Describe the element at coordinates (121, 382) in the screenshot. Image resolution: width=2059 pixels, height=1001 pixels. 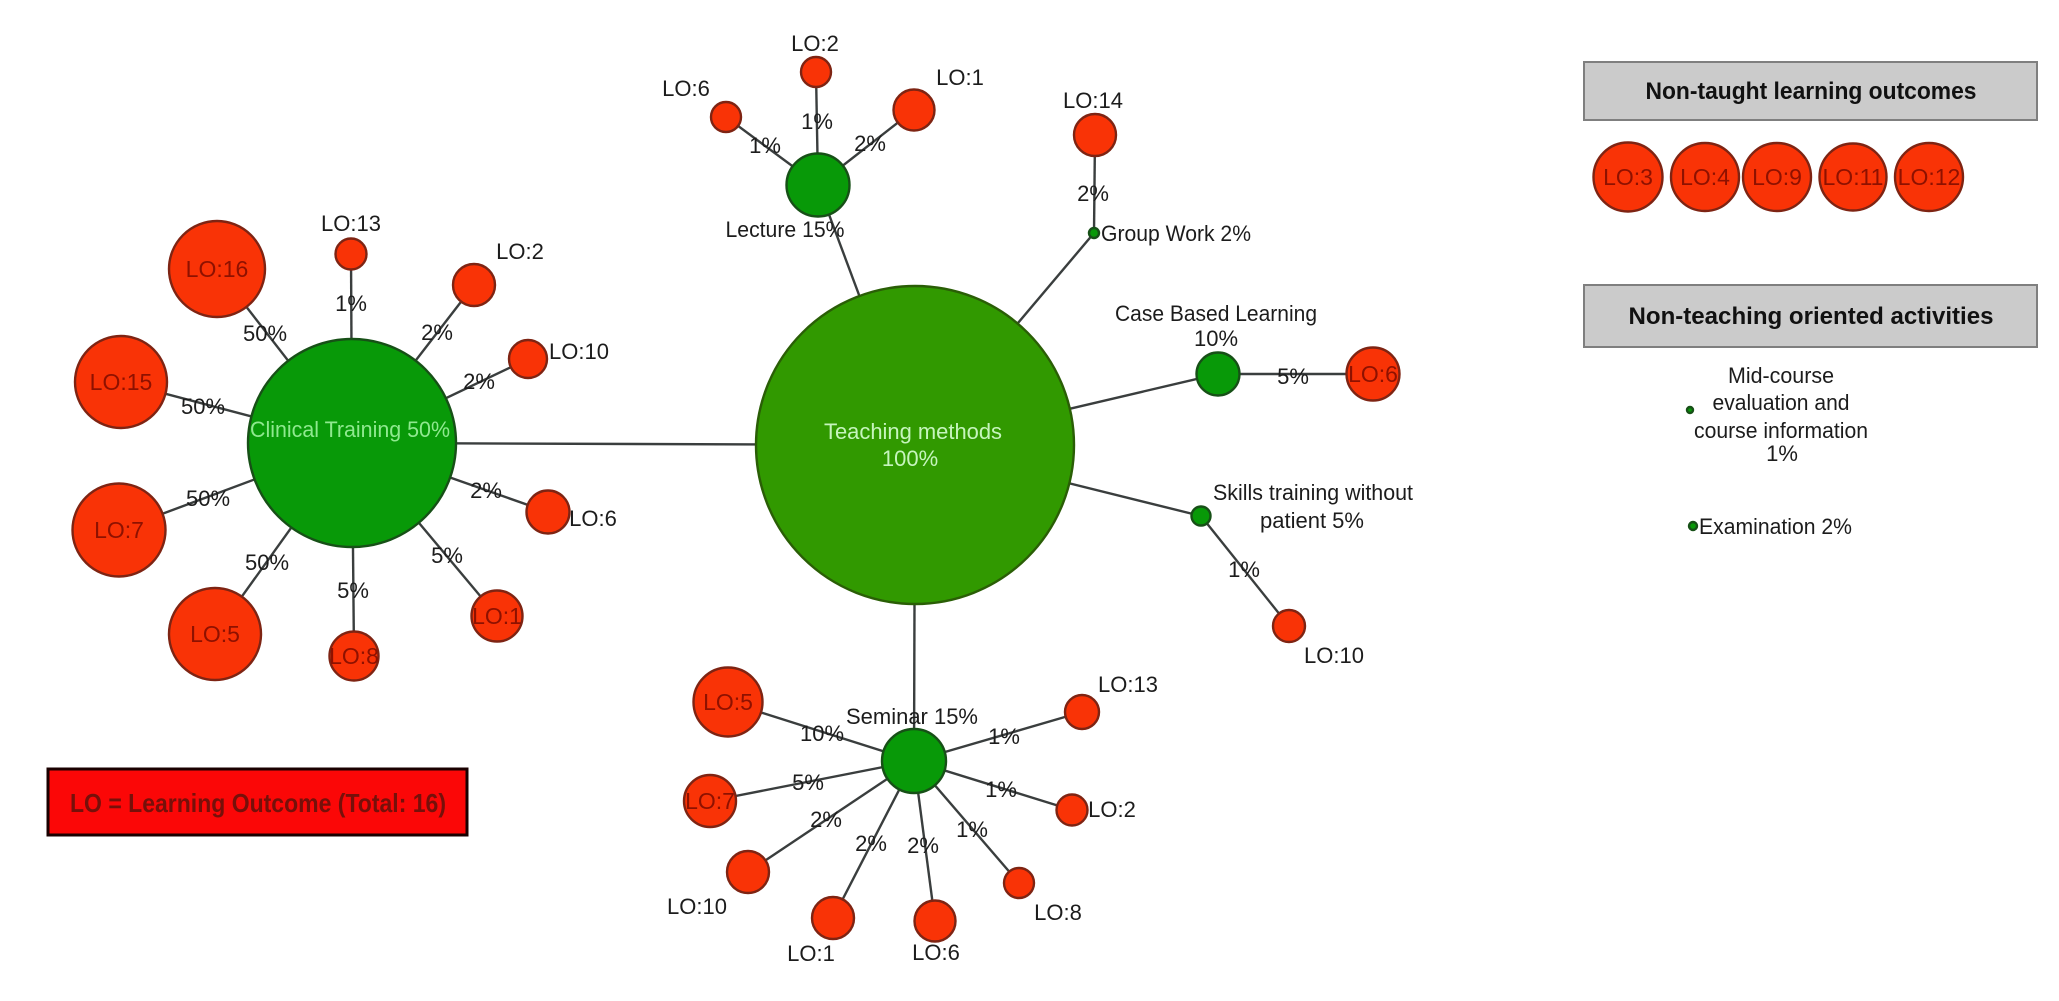
I see `svg-text: LO:15` at that location.